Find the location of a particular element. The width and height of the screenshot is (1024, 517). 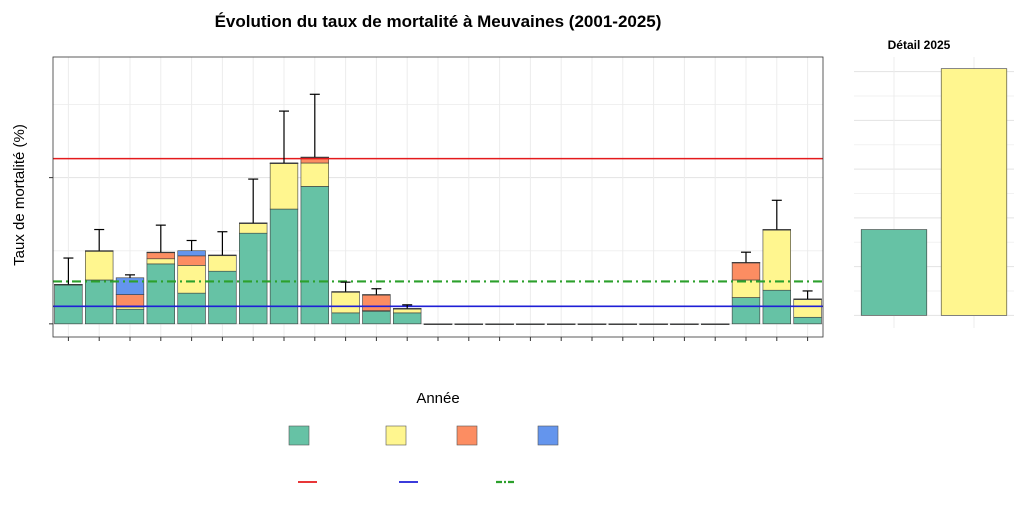

y-axis-label: Taux de mortalité (%) is located at coordinates (19, 195).